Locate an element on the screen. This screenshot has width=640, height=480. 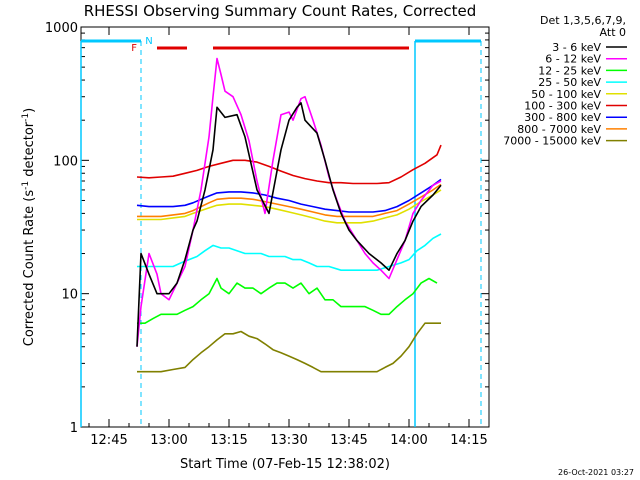
legend-label: 7000 - 15000 keV is located at coordinates (552, 141).